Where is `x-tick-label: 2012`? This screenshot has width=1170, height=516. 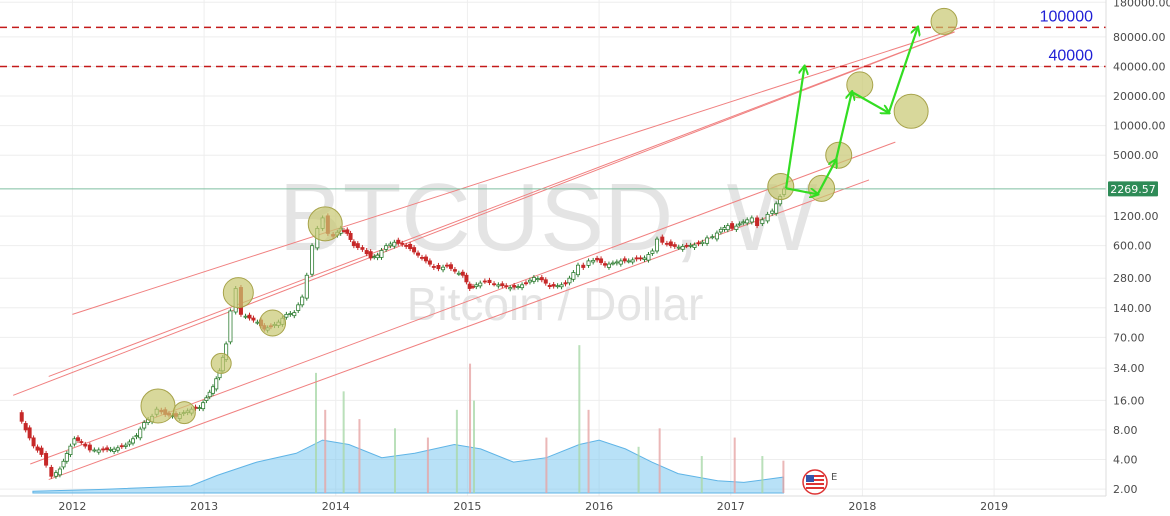 x-tick-label: 2012 is located at coordinates (72, 506).